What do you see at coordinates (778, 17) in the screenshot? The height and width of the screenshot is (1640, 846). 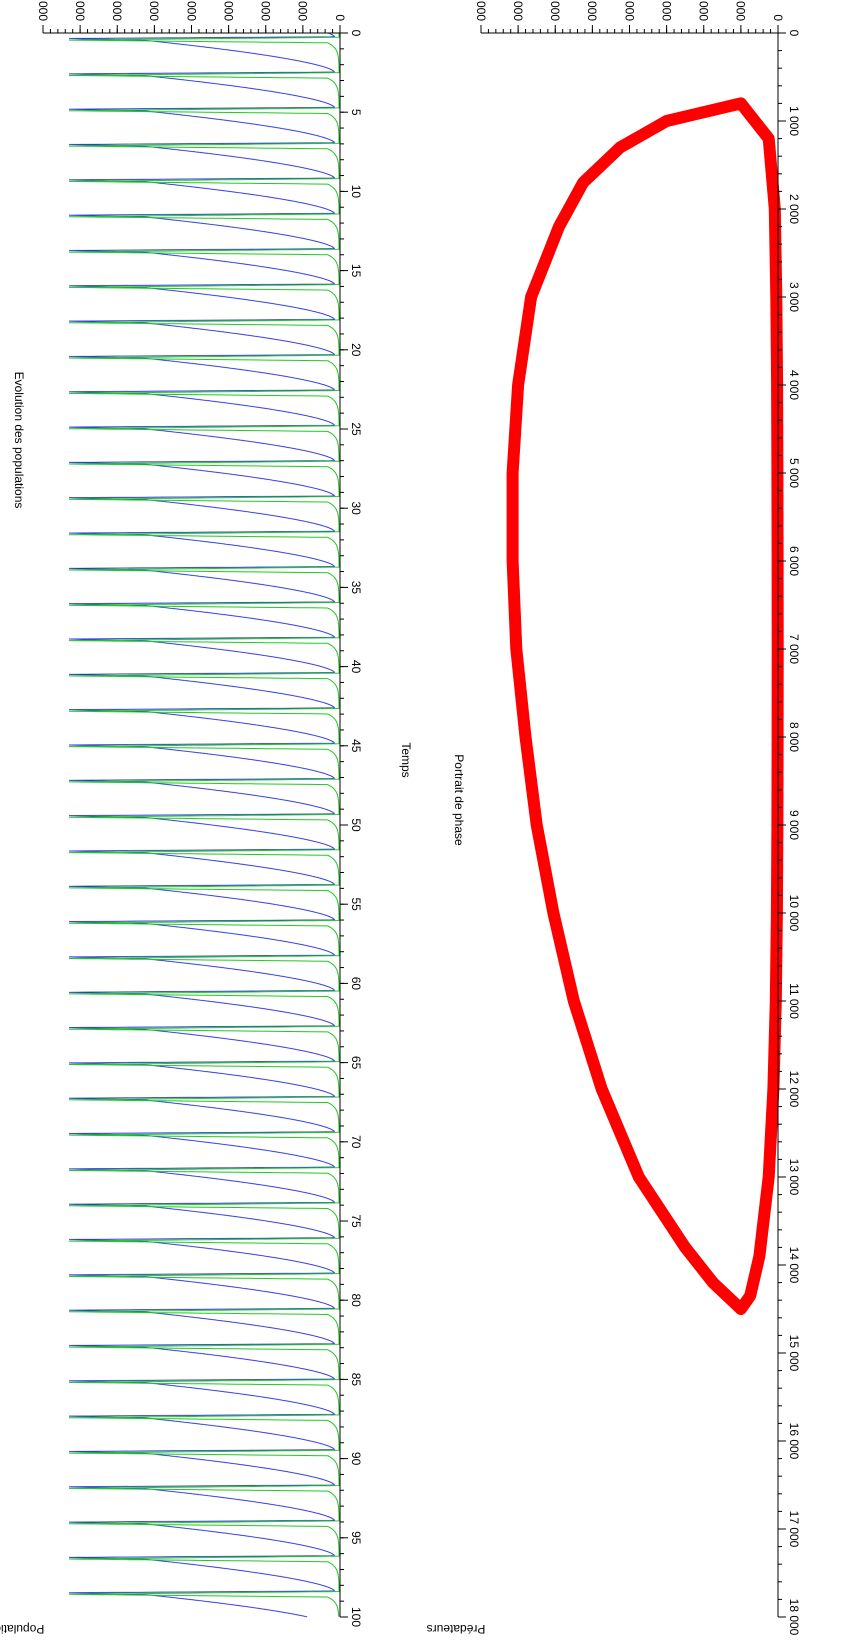 I see `phase-portrait-y-tick-label: 0` at bounding box center [778, 17].